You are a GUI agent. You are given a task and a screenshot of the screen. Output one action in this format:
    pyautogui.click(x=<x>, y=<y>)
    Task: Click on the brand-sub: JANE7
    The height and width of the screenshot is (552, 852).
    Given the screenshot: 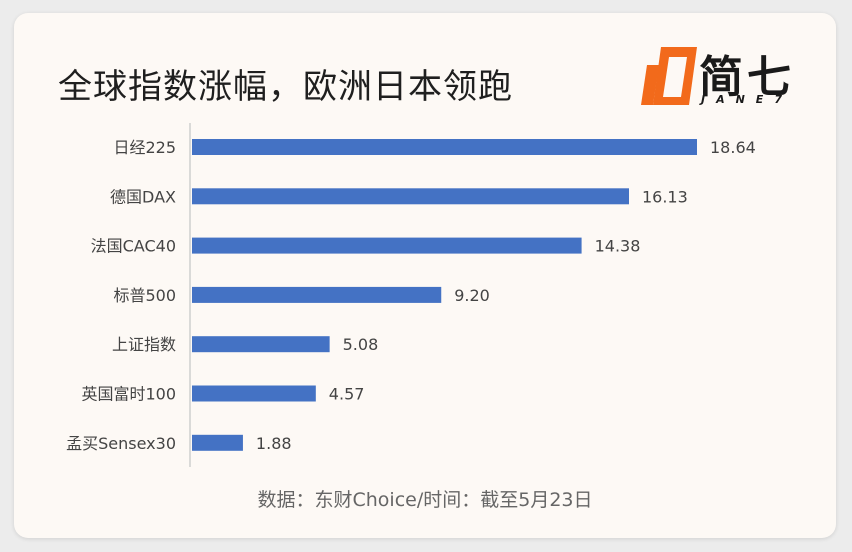 What is the action you would take?
    pyautogui.click(x=747, y=99)
    